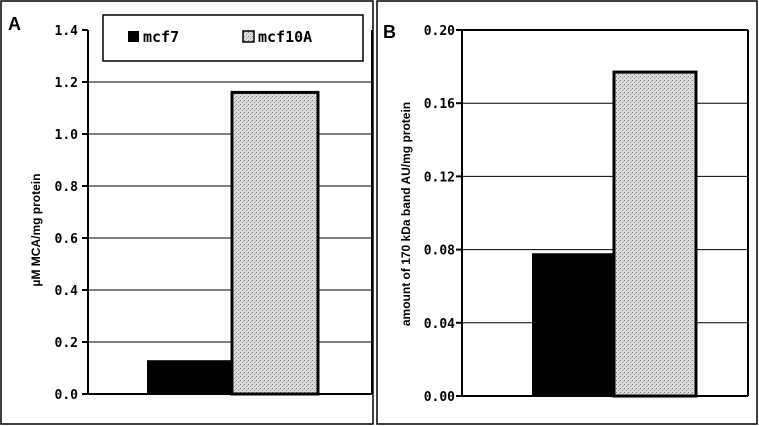 Image resolution: width=759 pixels, height=426 pixels. What do you see at coordinates (439, 104) in the screenshot?
I see `y-tick-label: 0.16` at bounding box center [439, 104].